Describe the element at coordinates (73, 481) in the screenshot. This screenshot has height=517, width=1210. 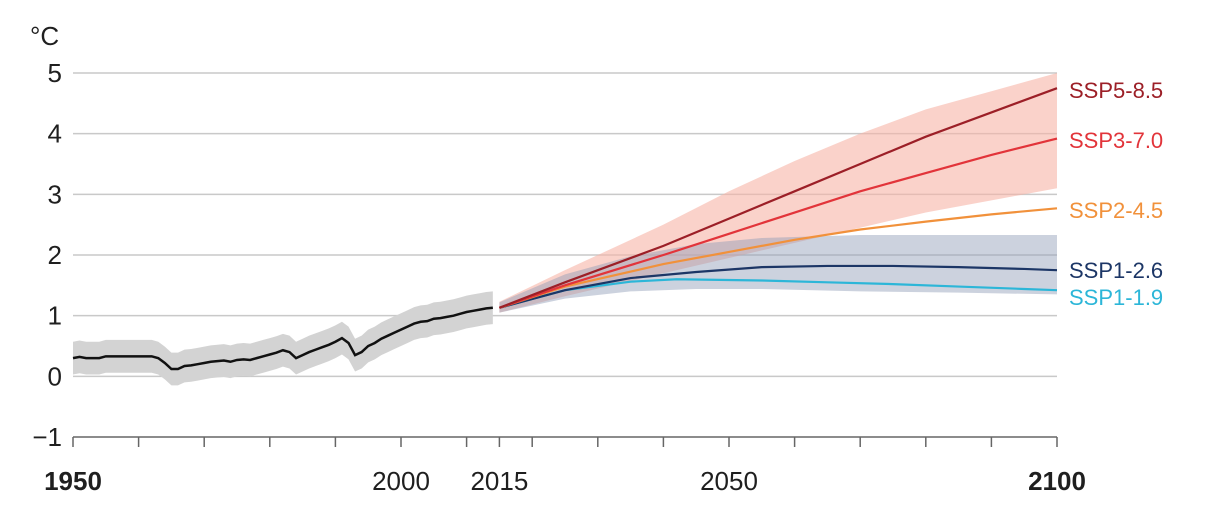
I see `x-tick-label: 1950` at that location.